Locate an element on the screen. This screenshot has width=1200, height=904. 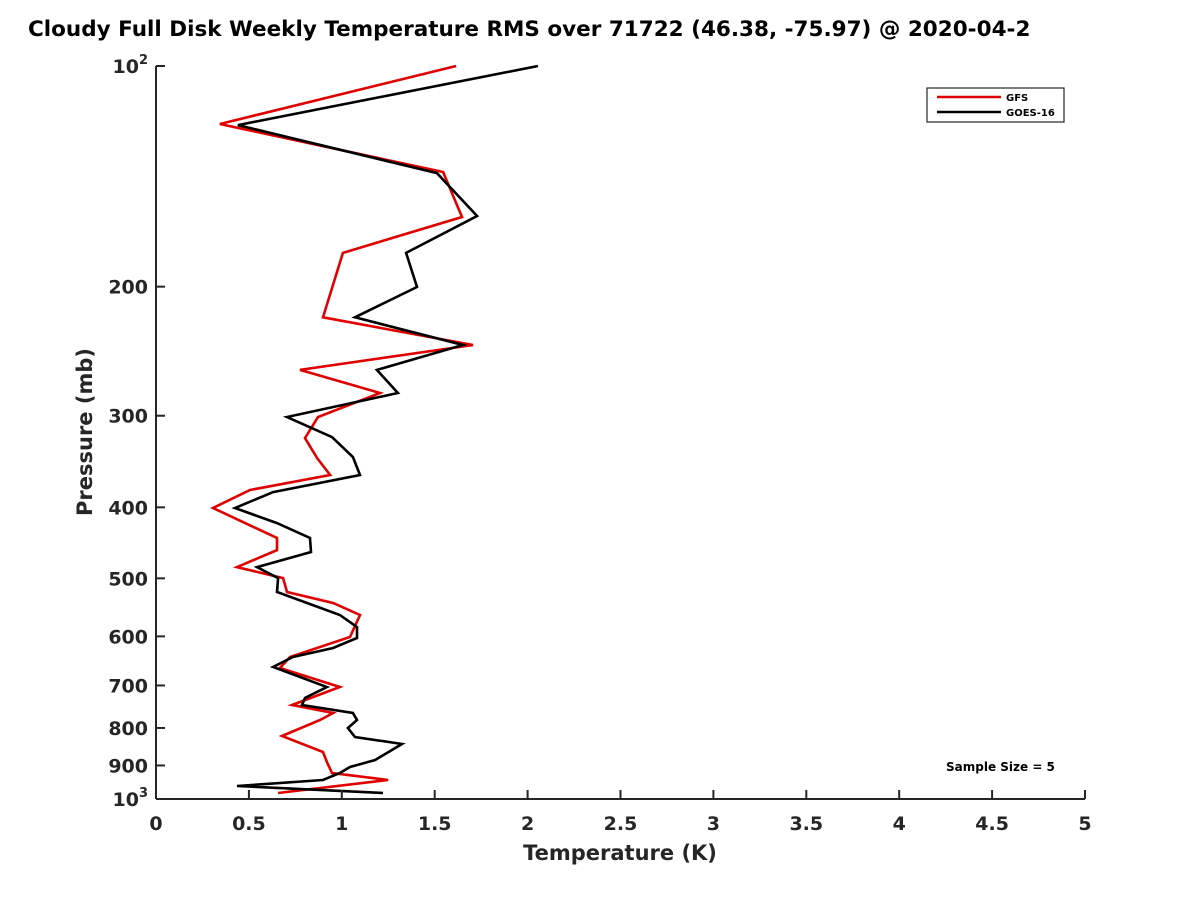
sample-size-annotation: Sample Size = 5 is located at coordinates (1000, 767).